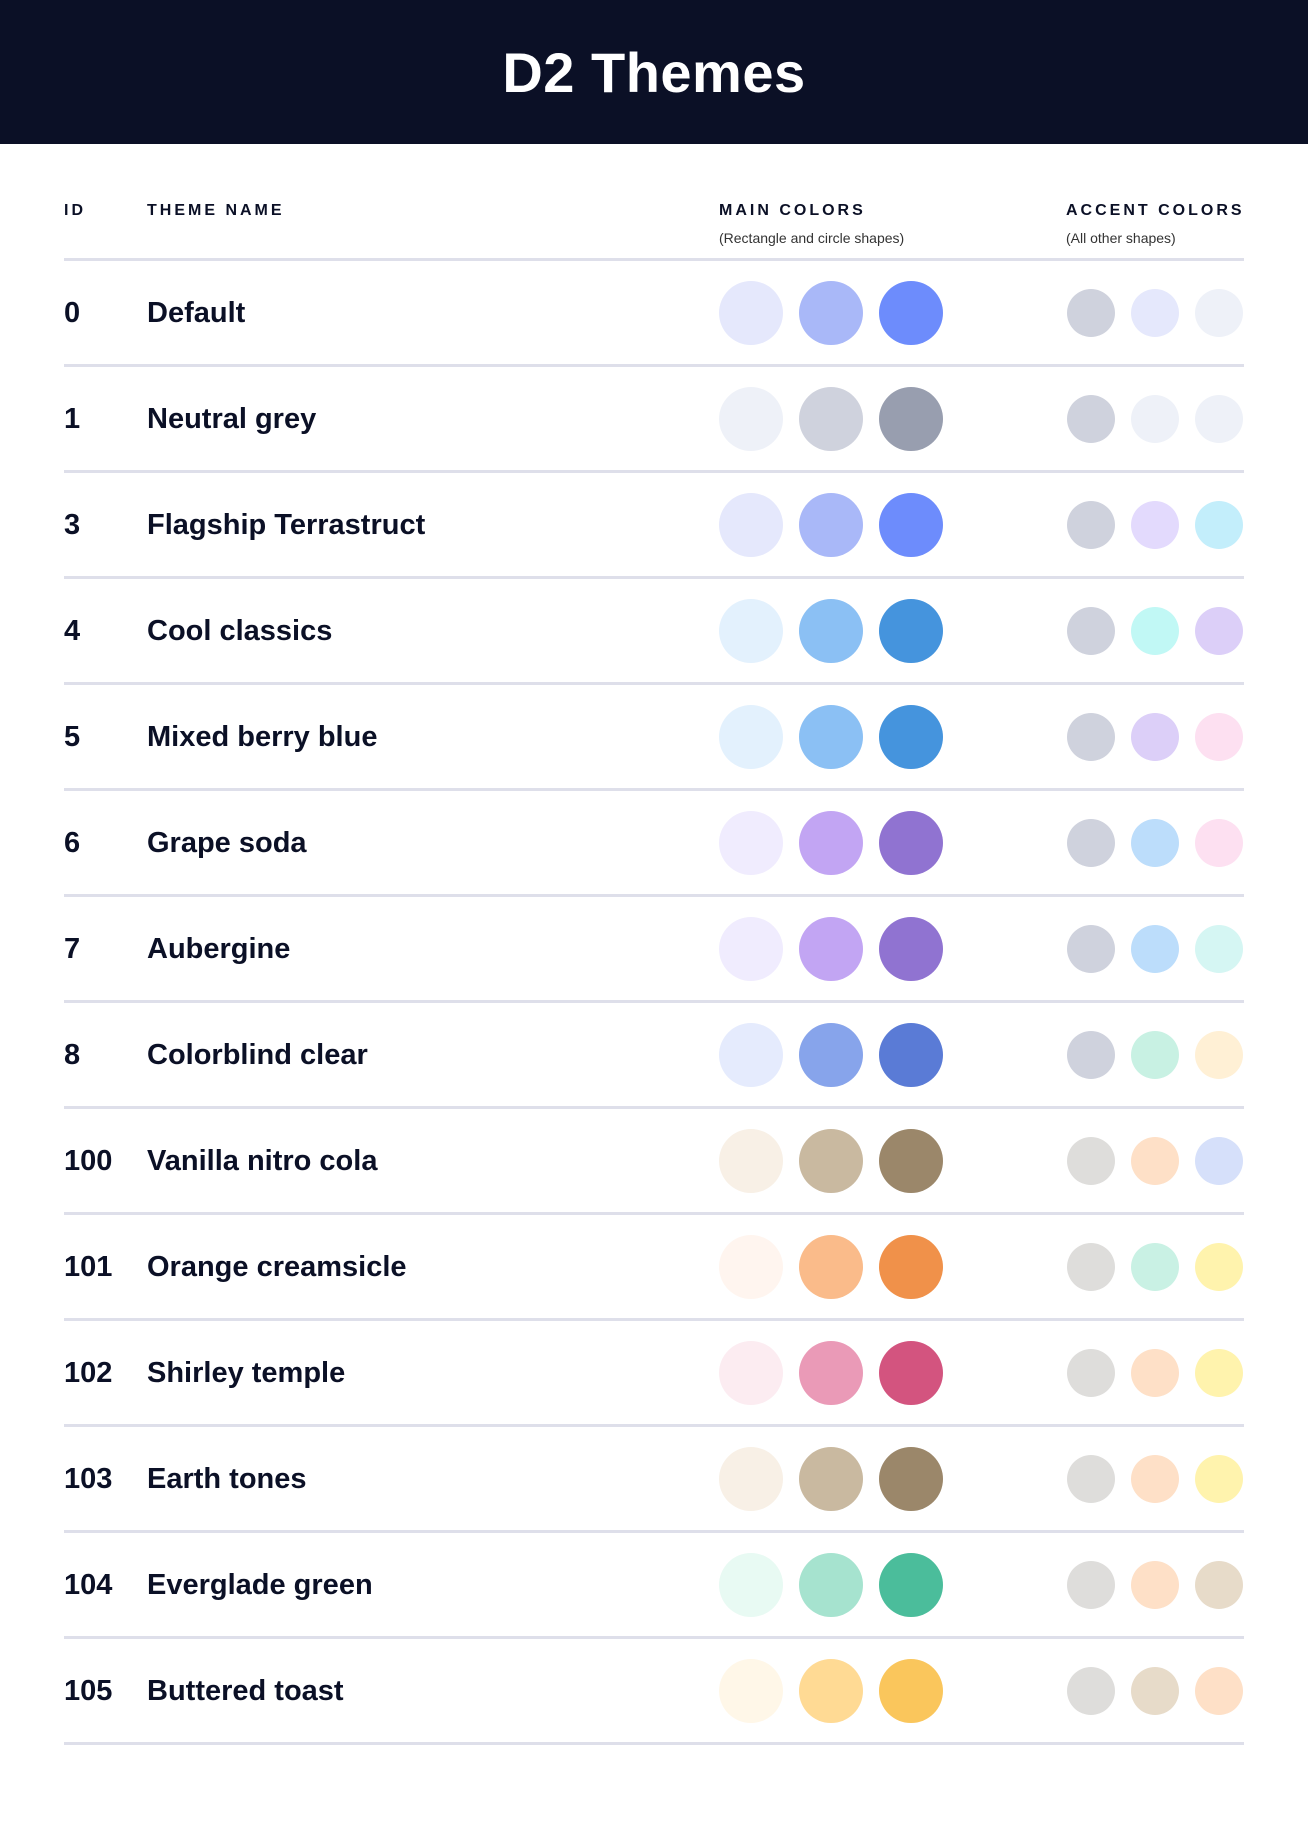  What do you see at coordinates (262, 1161) in the screenshot?
I see `theme-name: Vanilla nitro cola` at bounding box center [262, 1161].